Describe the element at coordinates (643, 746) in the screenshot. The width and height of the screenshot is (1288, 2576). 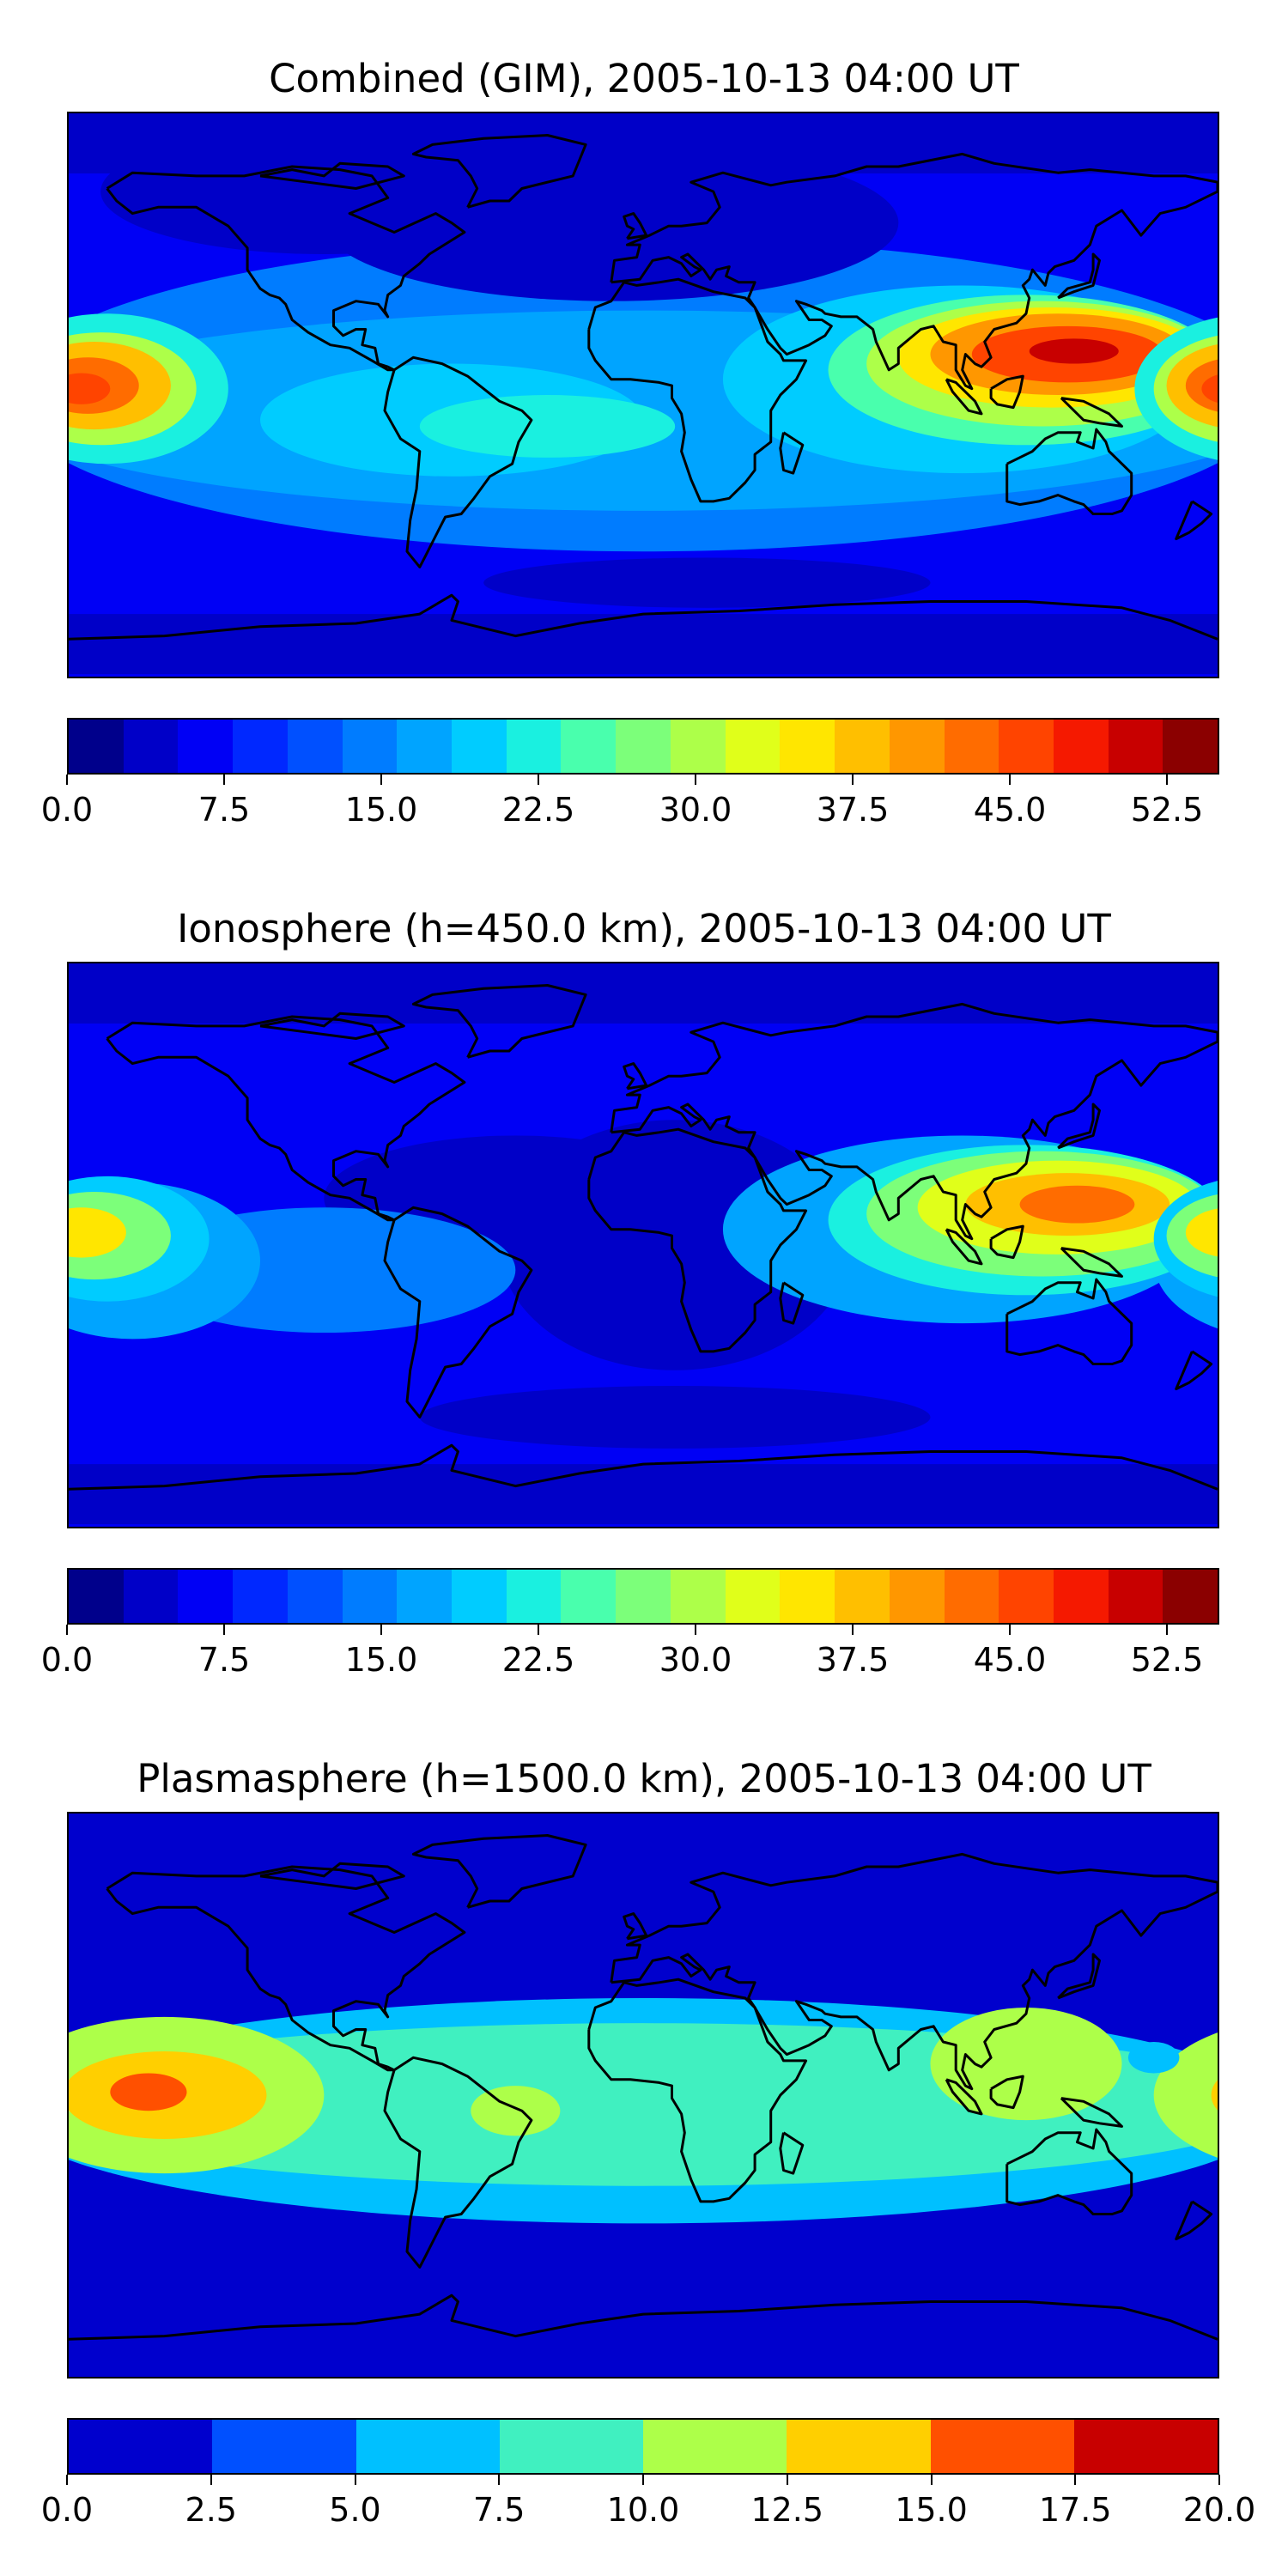
I see `colorbar` at that location.